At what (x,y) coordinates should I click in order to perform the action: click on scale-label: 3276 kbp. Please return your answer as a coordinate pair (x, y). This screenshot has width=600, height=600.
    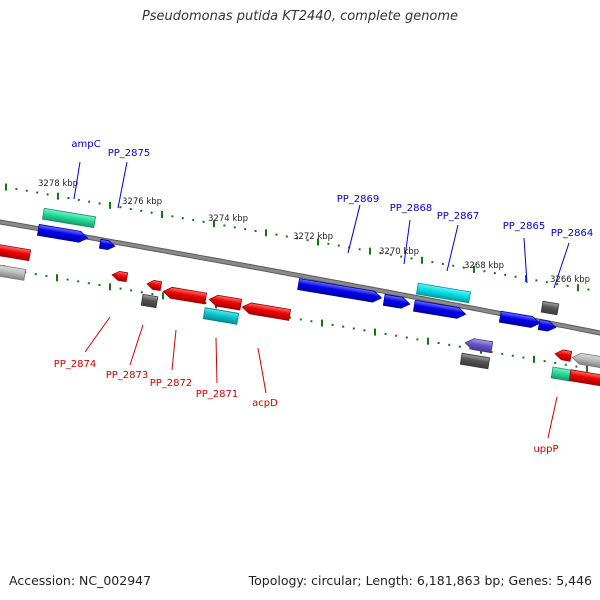
    Looking at the image, I should click on (142, 202).